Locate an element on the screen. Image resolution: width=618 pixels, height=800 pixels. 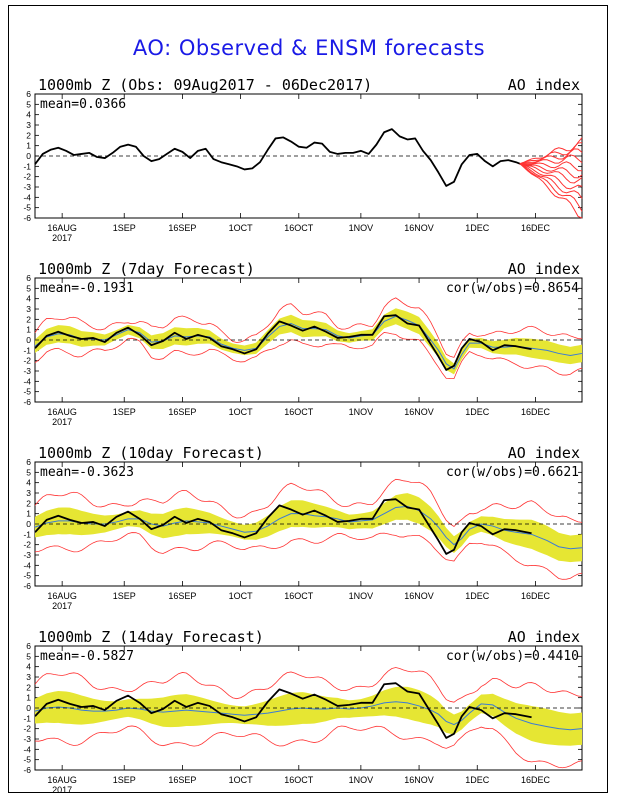
mean-label: mean=0.0366 is located at coordinates (83, 104).